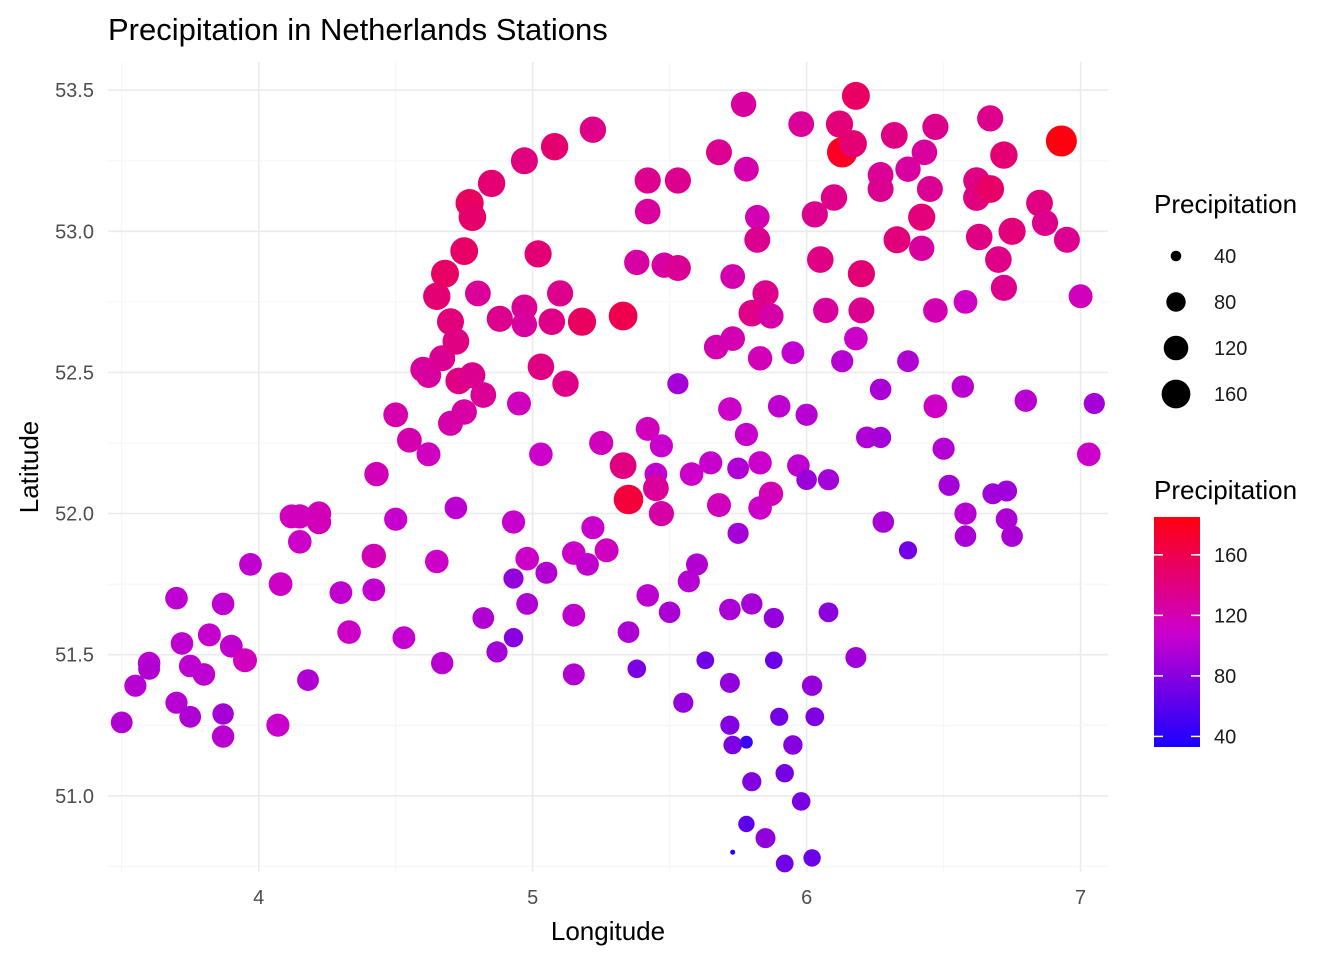  I want to click on y-tick-label: 52.5, so click(74, 373).